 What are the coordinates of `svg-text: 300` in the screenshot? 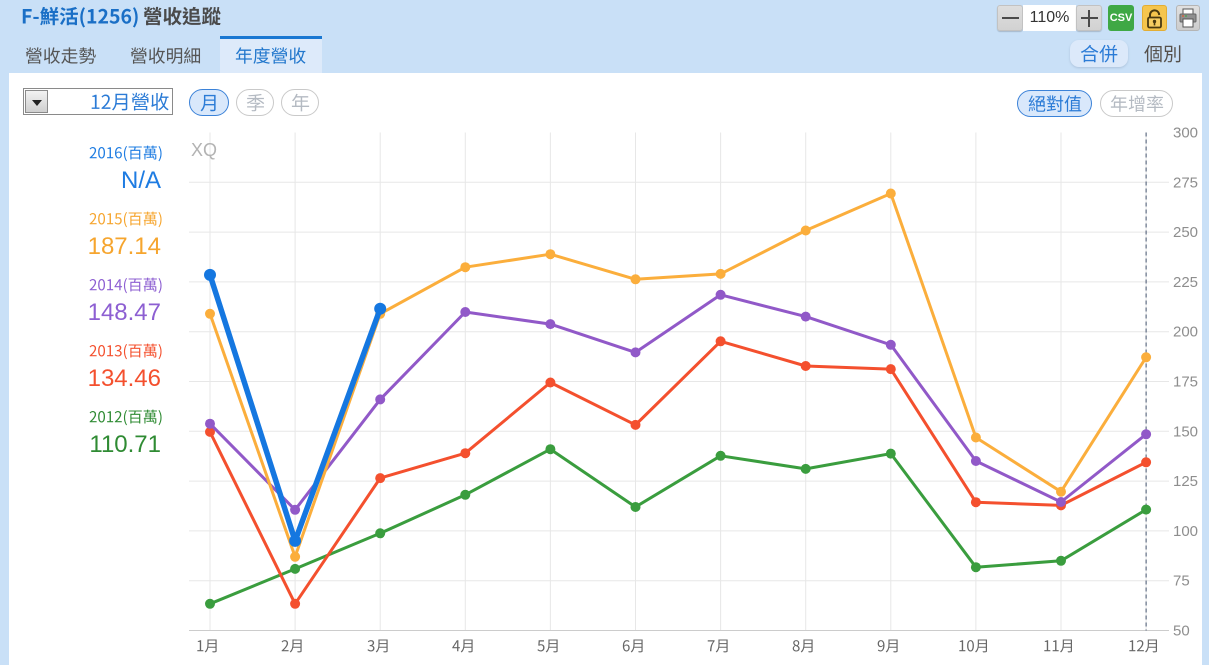 It's located at (1185, 133).